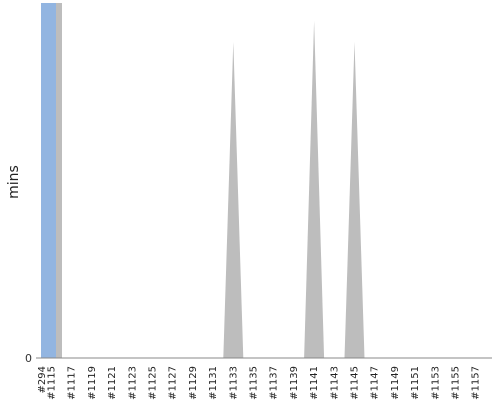 The width and height of the screenshot is (500, 400). What do you see at coordinates (375, 383) in the screenshot?
I see `x-tick-label: #1147` at bounding box center [375, 383].